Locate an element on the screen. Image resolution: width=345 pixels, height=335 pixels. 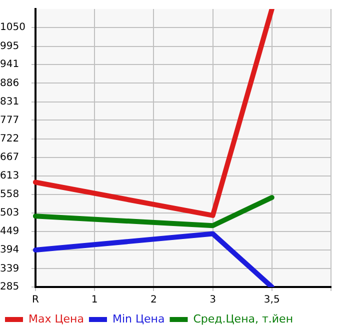
x-tick-label: 3 is located at coordinates (213, 300).